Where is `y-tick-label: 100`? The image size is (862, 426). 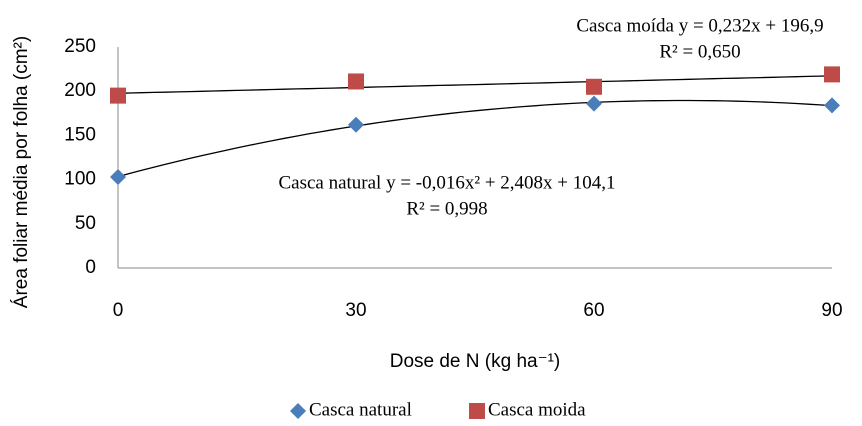 y-tick-label: 100 is located at coordinates (80, 179).